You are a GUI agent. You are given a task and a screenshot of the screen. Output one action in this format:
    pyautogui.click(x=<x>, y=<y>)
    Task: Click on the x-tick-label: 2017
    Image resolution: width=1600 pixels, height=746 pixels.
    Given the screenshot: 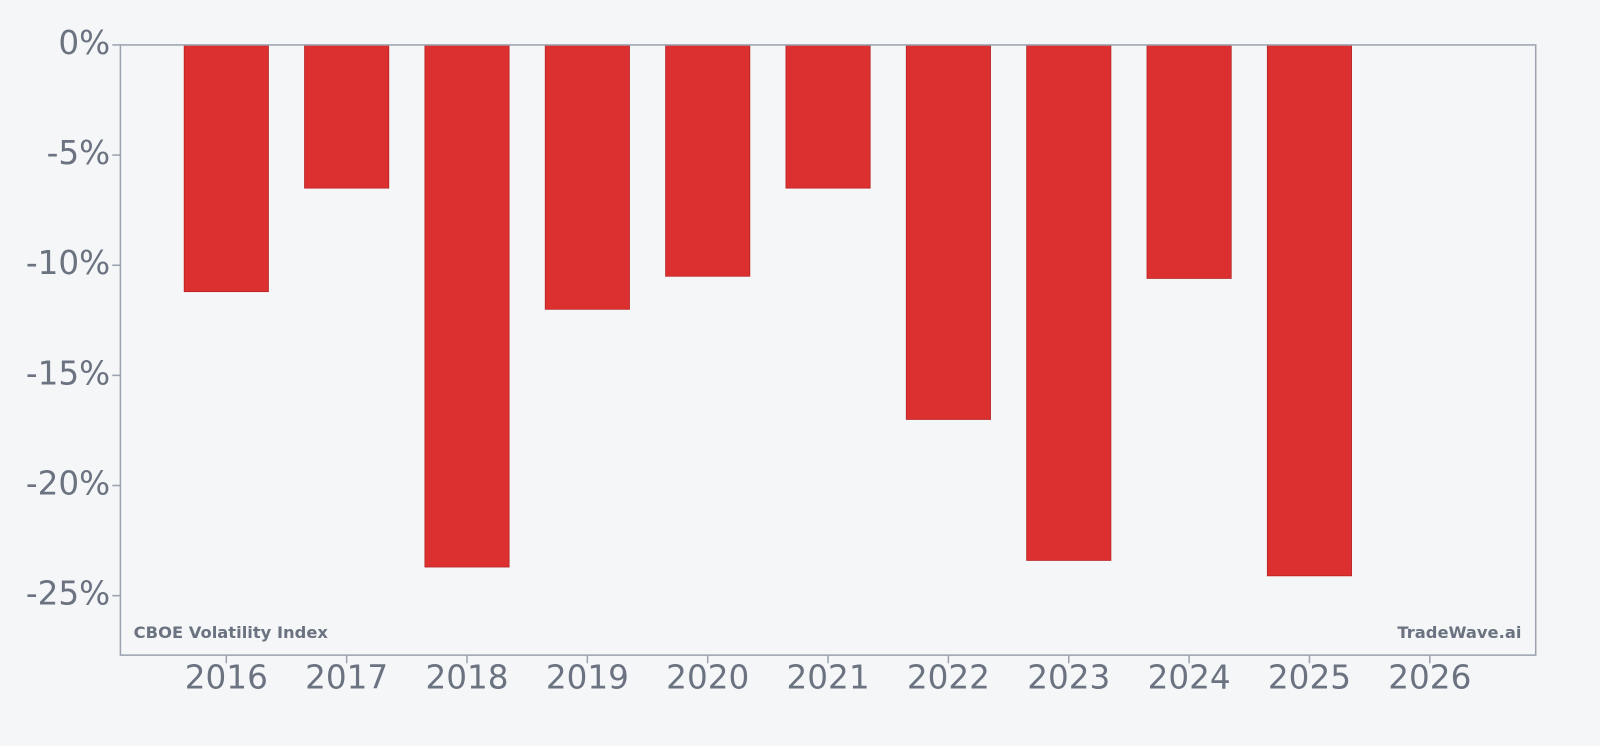 What is the action you would take?
    pyautogui.click(x=346, y=678)
    